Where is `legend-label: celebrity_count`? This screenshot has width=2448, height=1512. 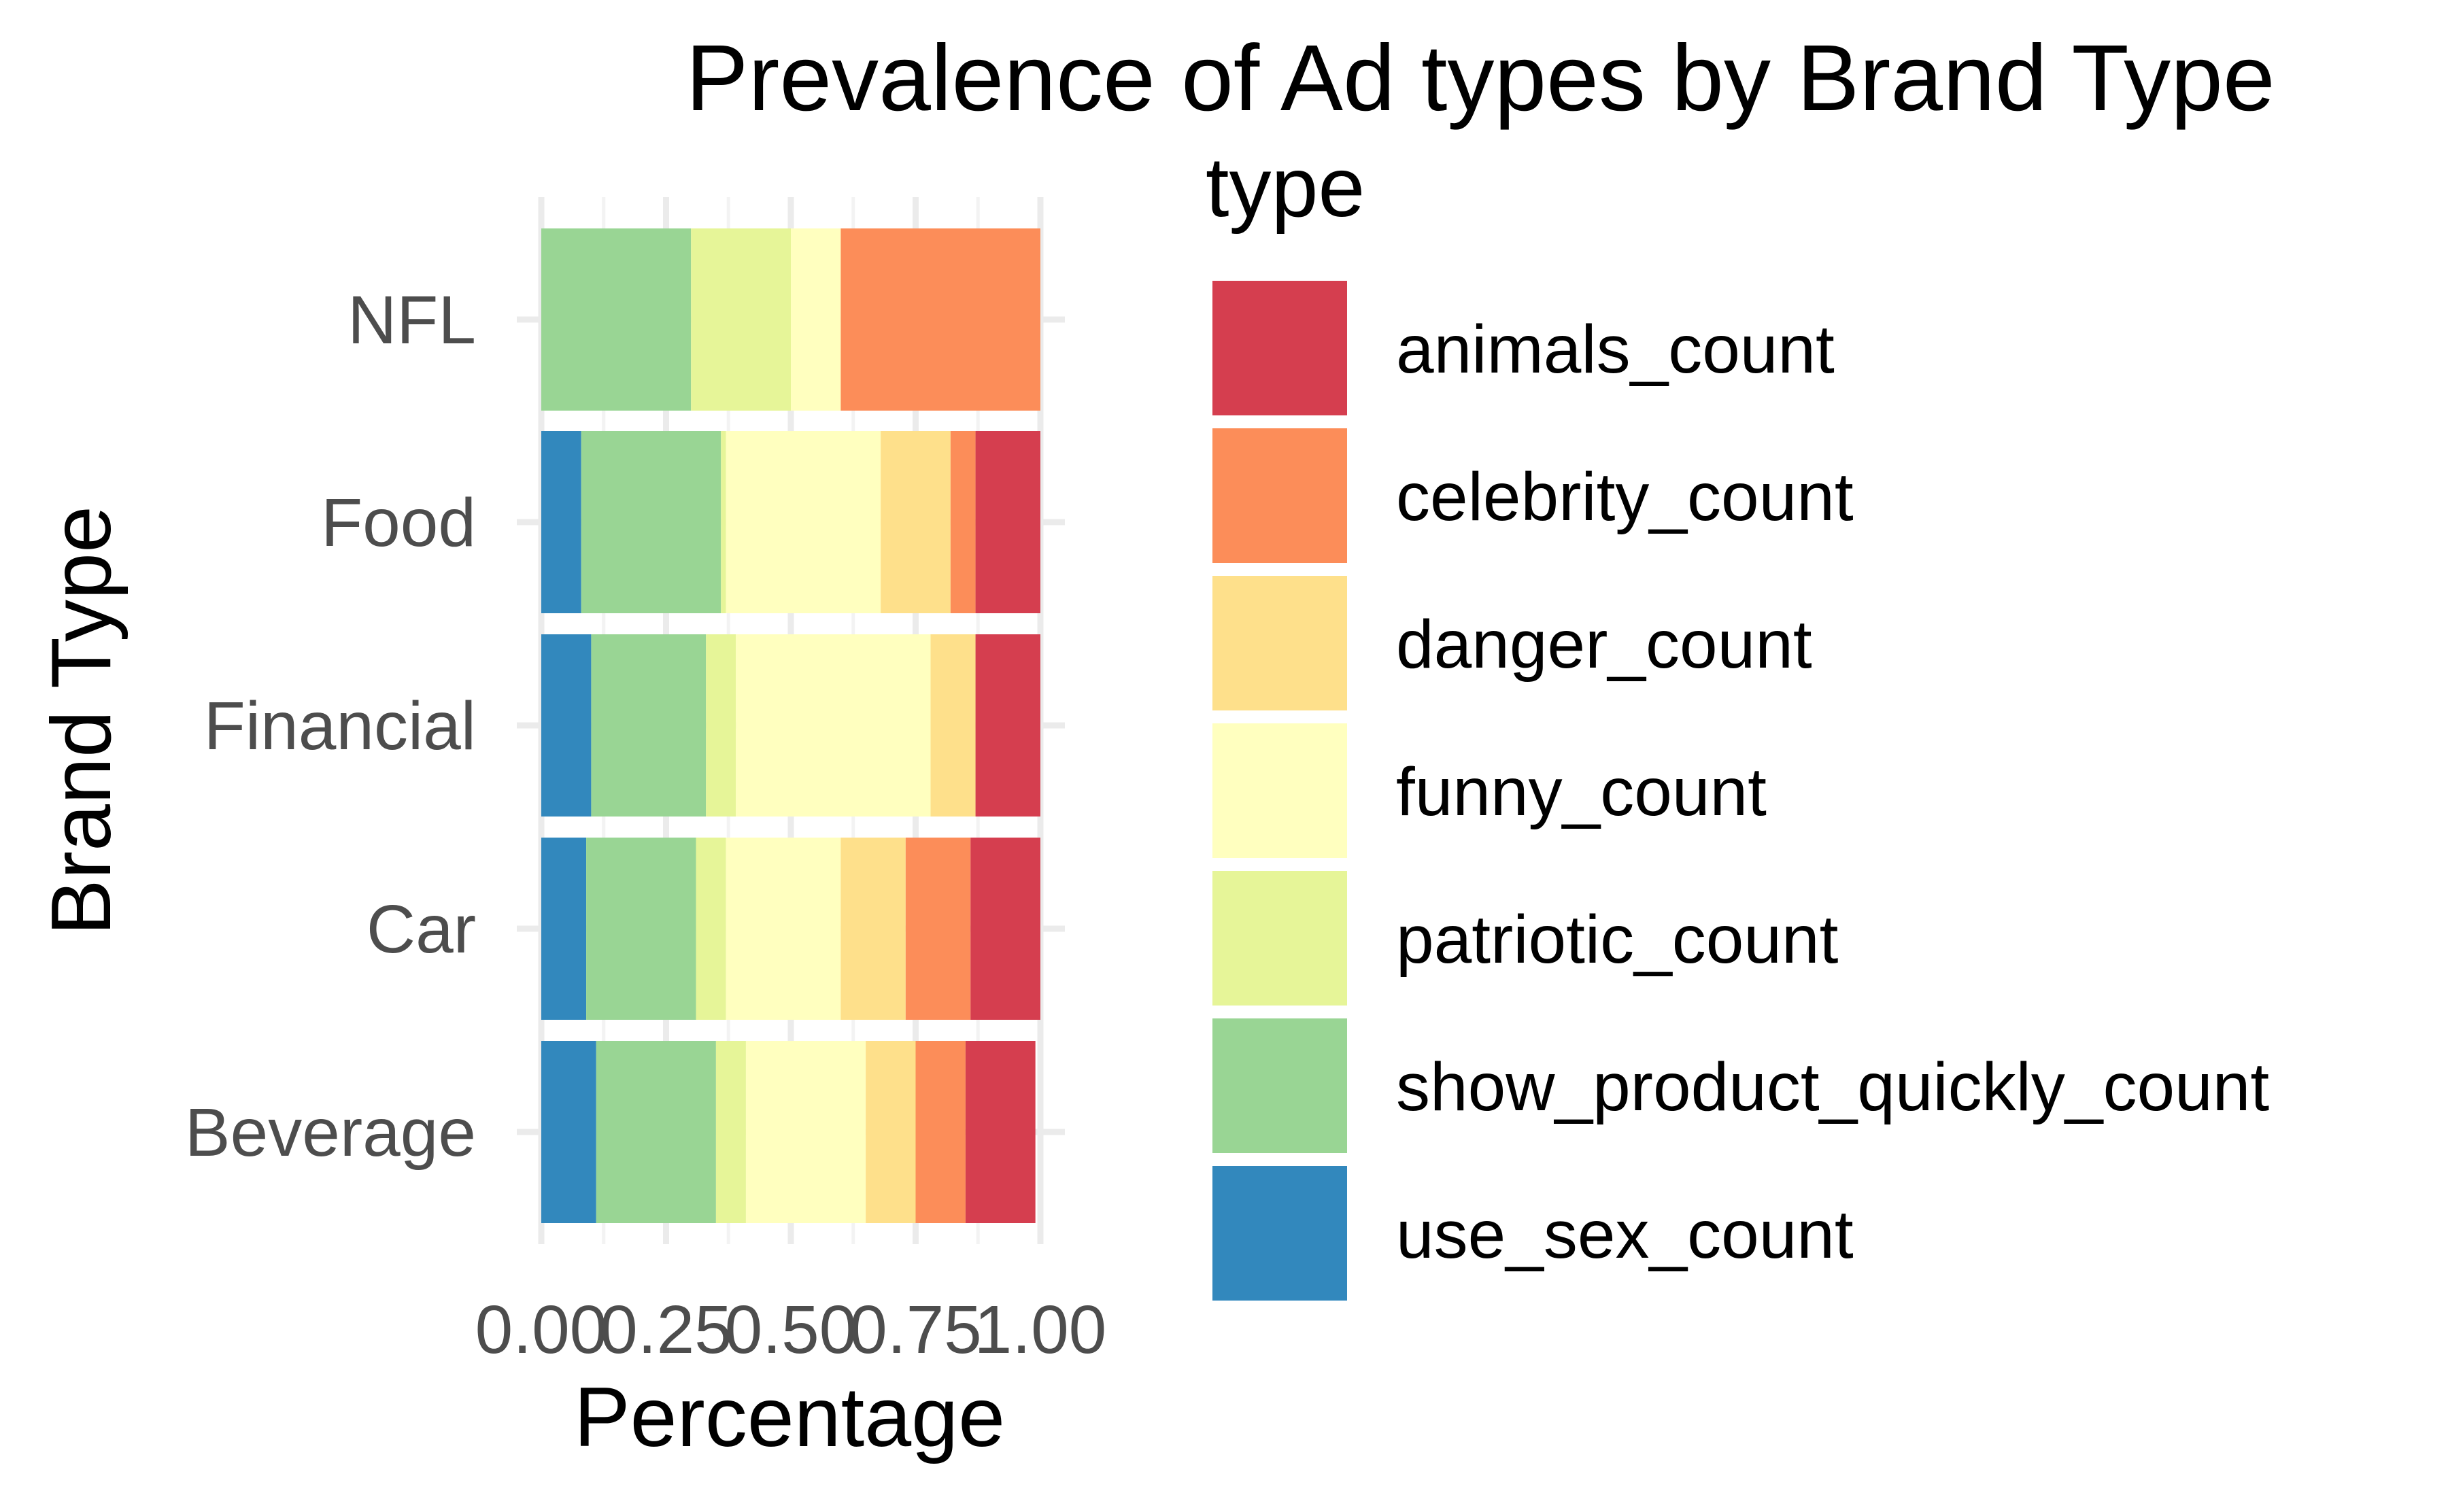
legend-label: celebrity_count is located at coordinates (1625, 497).